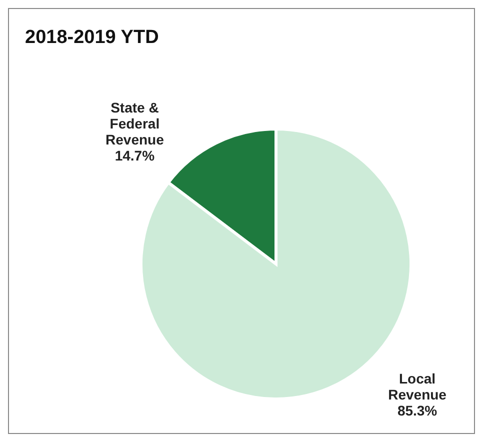 The width and height of the screenshot is (481, 440). I want to click on chart-title: 2018-2019 YTD, so click(92, 38).